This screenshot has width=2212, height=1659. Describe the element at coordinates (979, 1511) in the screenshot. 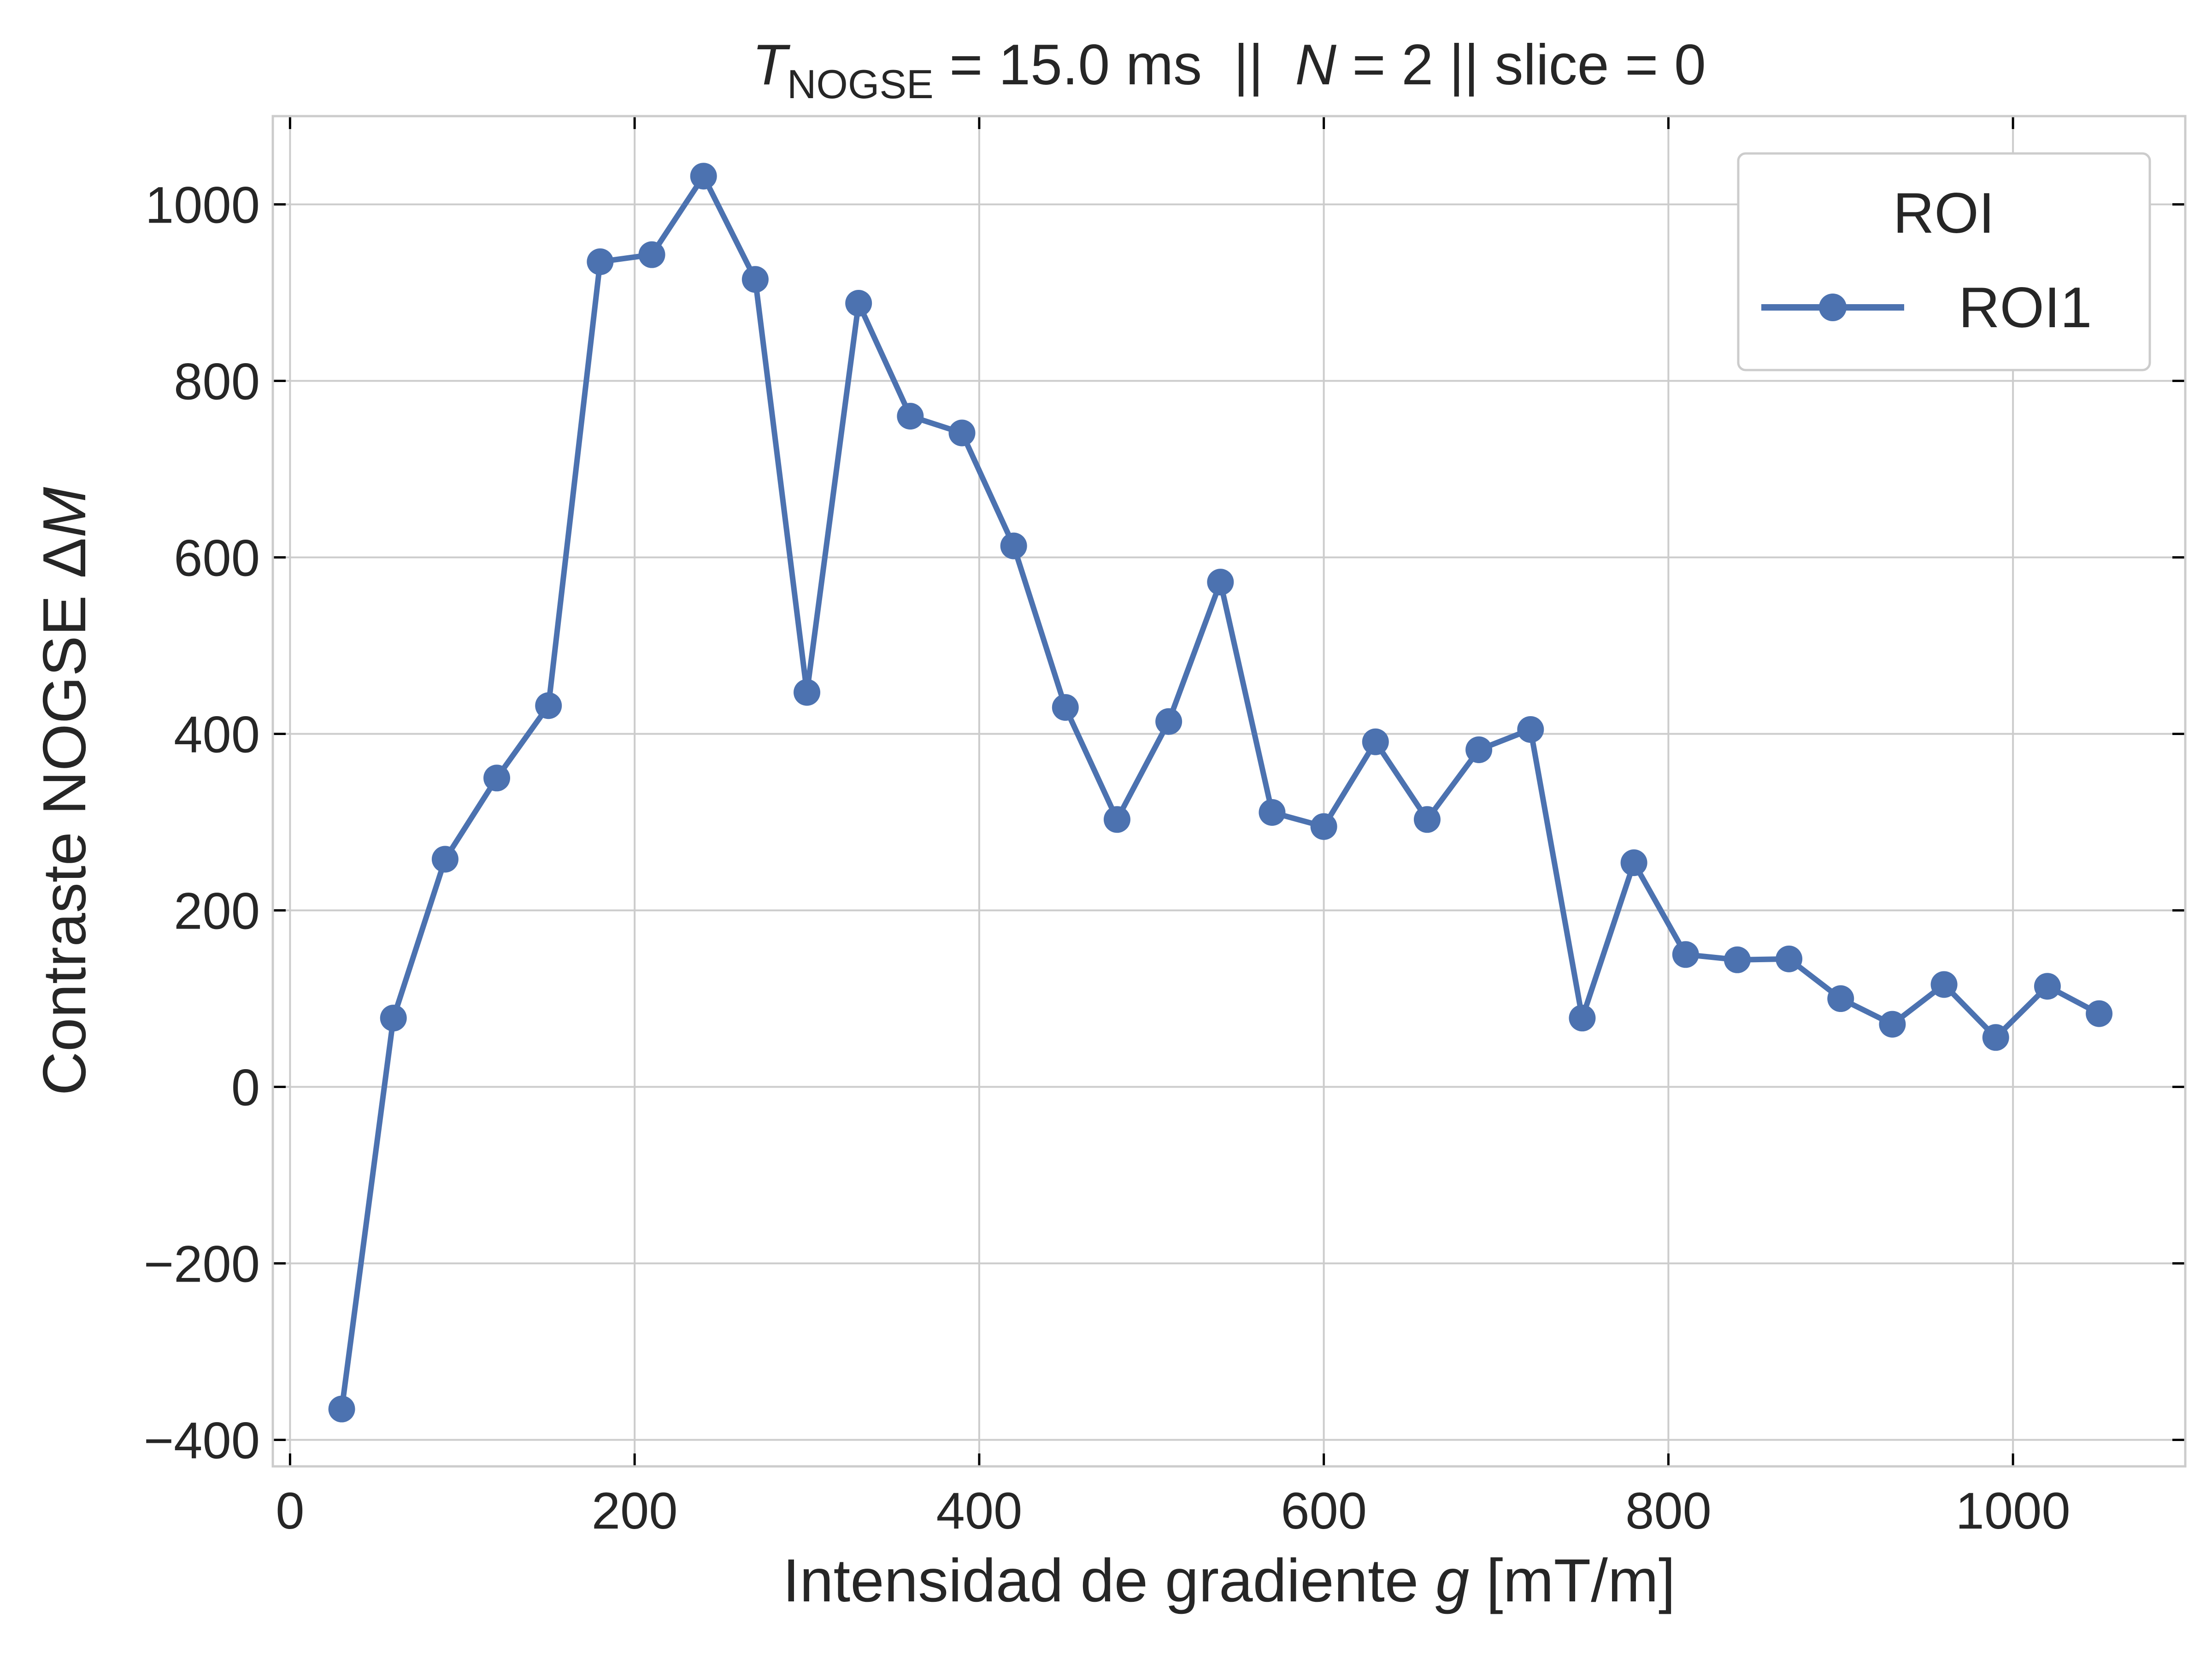

I see `x-tick-label: 400` at that location.